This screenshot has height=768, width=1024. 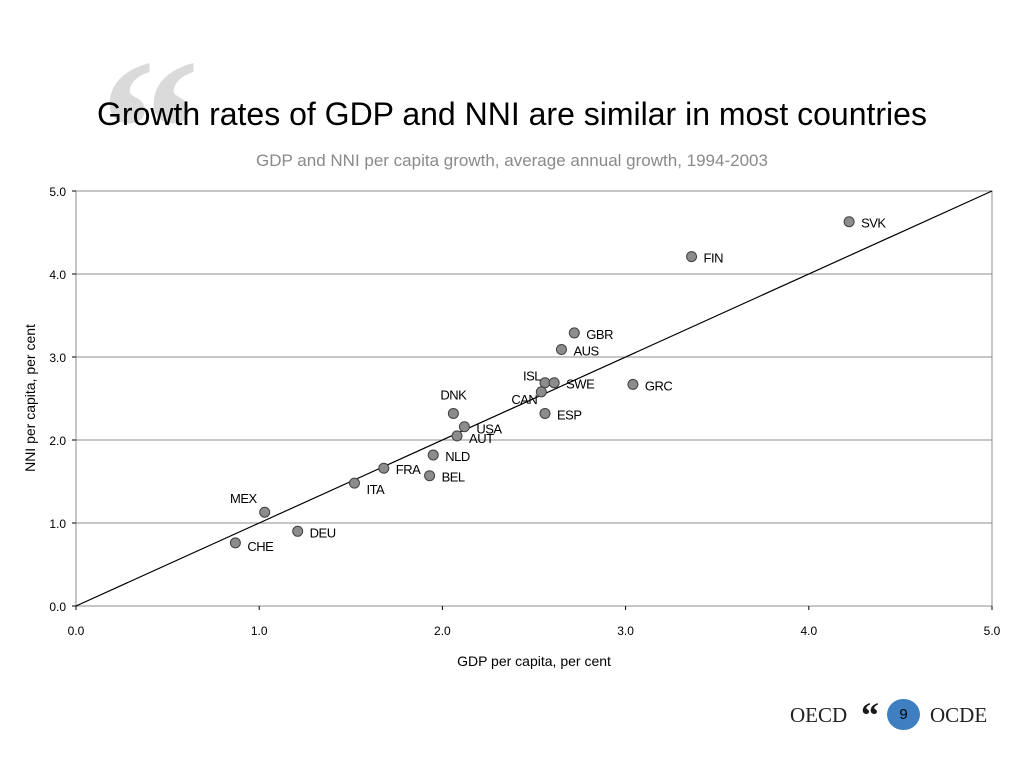 What do you see at coordinates (633, 384) in the screenshot?
I see `data-point-grc` at bounding box center [633, 384].